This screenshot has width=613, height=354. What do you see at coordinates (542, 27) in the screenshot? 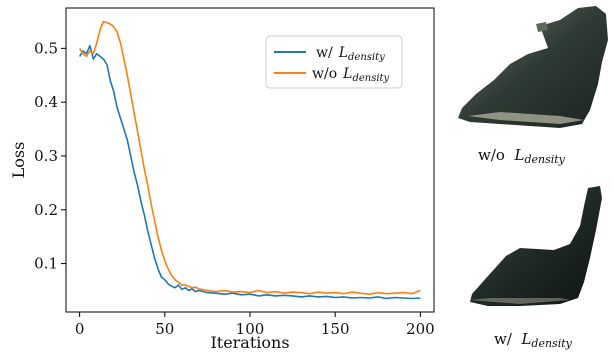
I see `floating-fragment` at bounding box center [542, 27].